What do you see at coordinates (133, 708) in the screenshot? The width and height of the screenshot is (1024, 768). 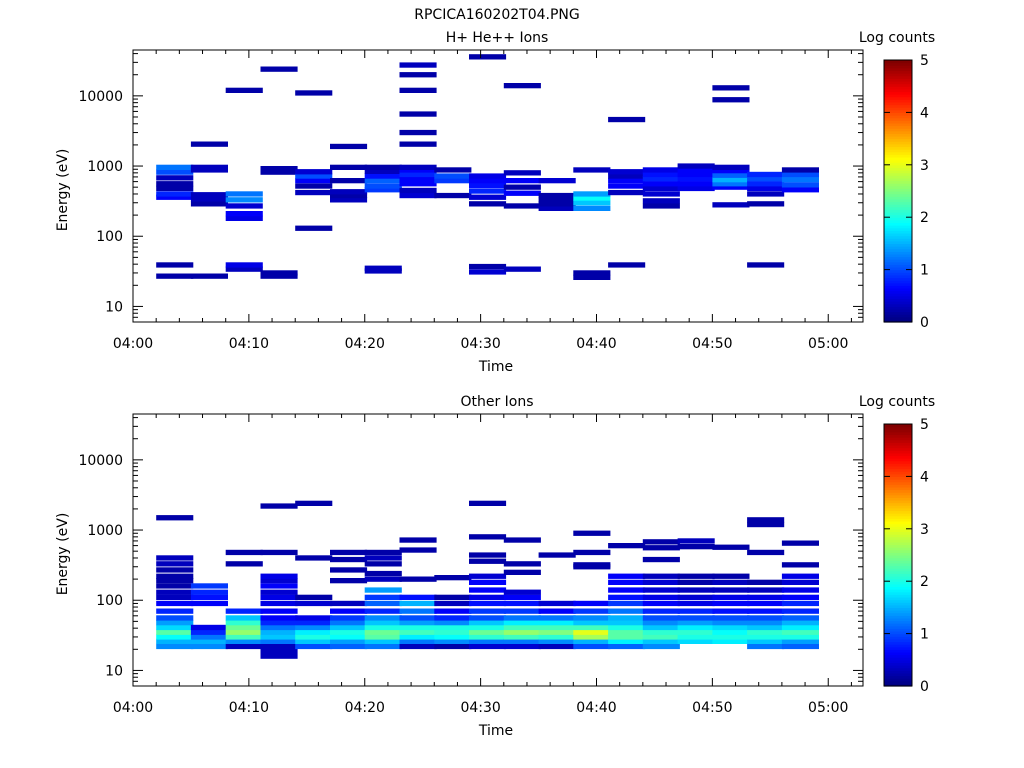 I see `x-tick-label: 04:00` at bounding box center [133, 708].